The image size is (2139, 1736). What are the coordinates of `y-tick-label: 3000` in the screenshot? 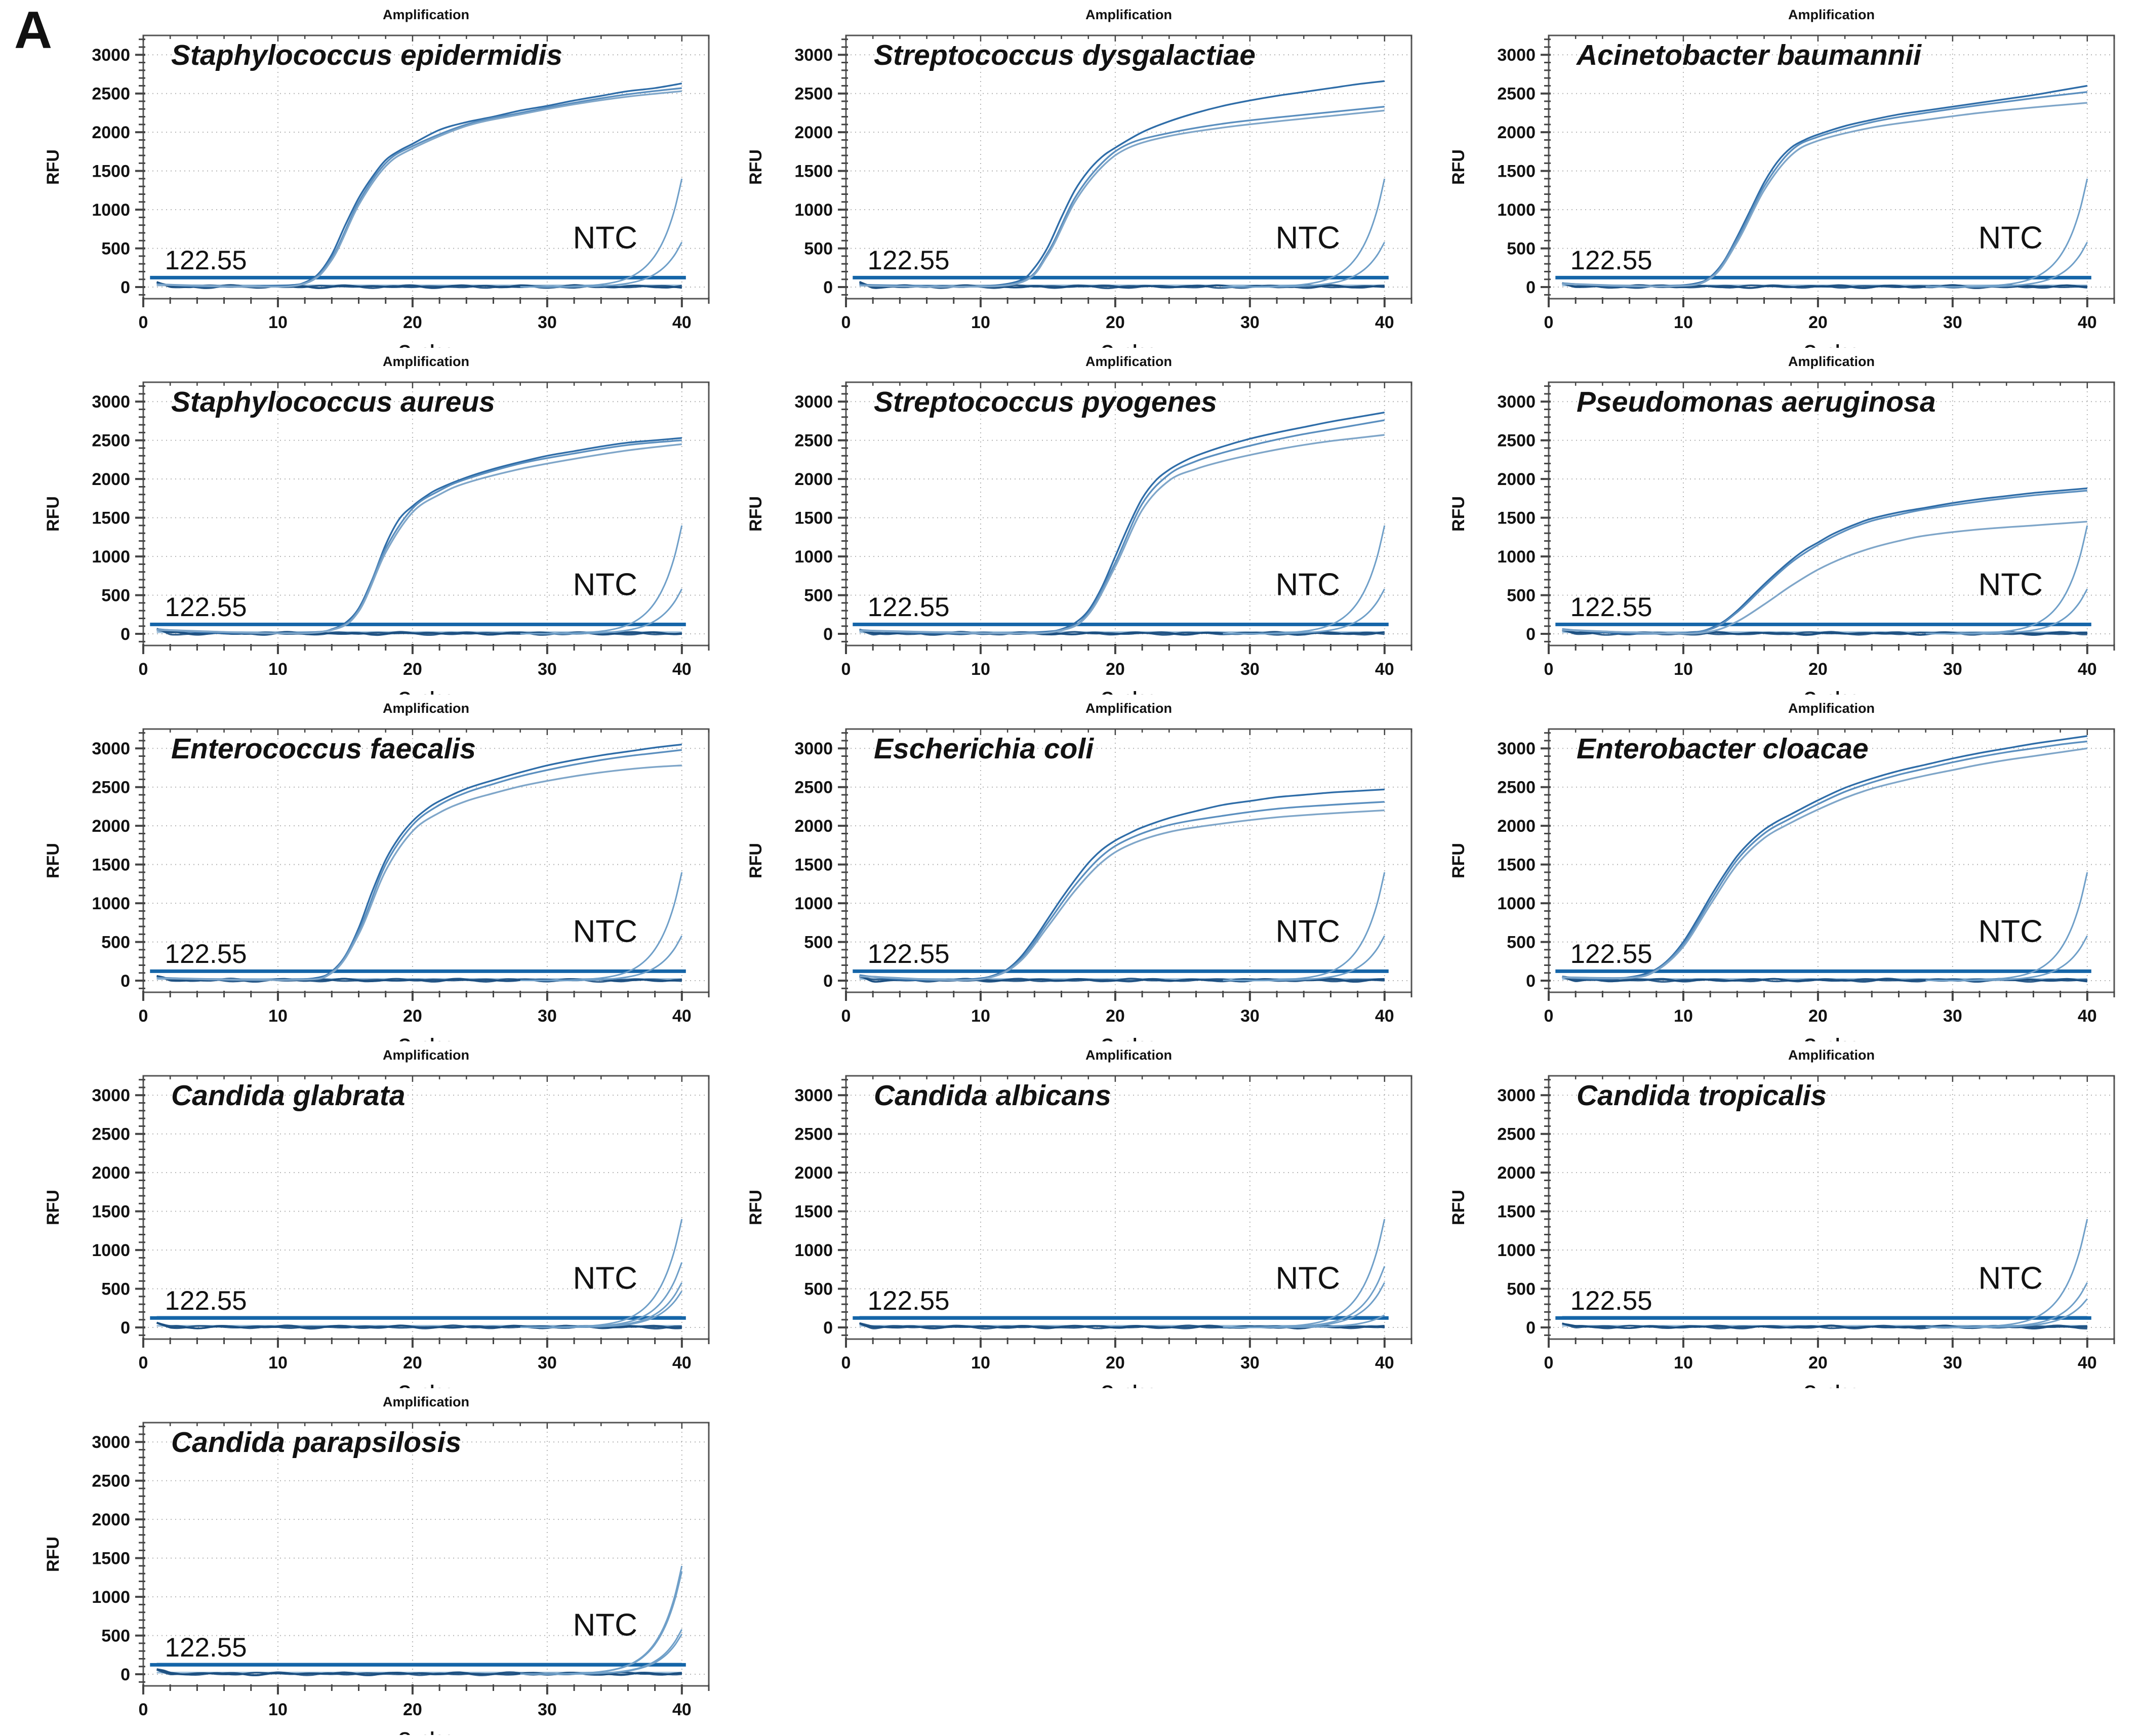 It's located at (813, 55).